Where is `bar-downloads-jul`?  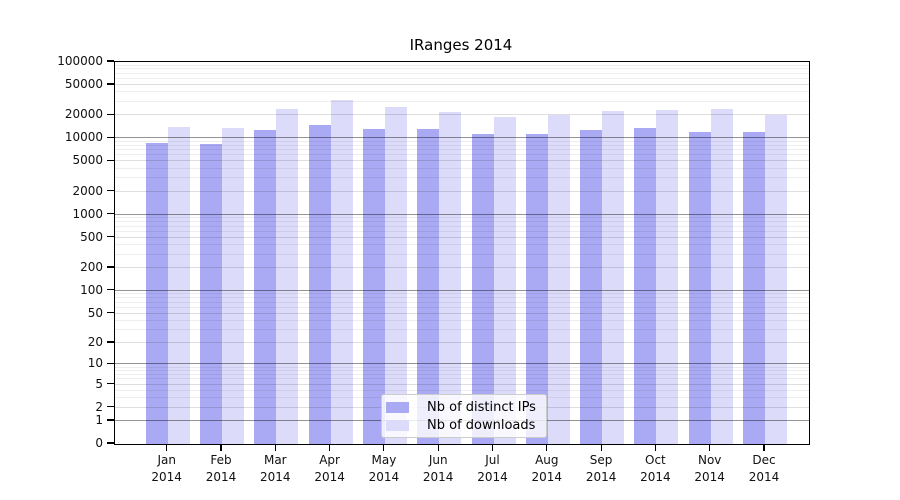 bar-downloads-jul is located at coordinates (504, 280).